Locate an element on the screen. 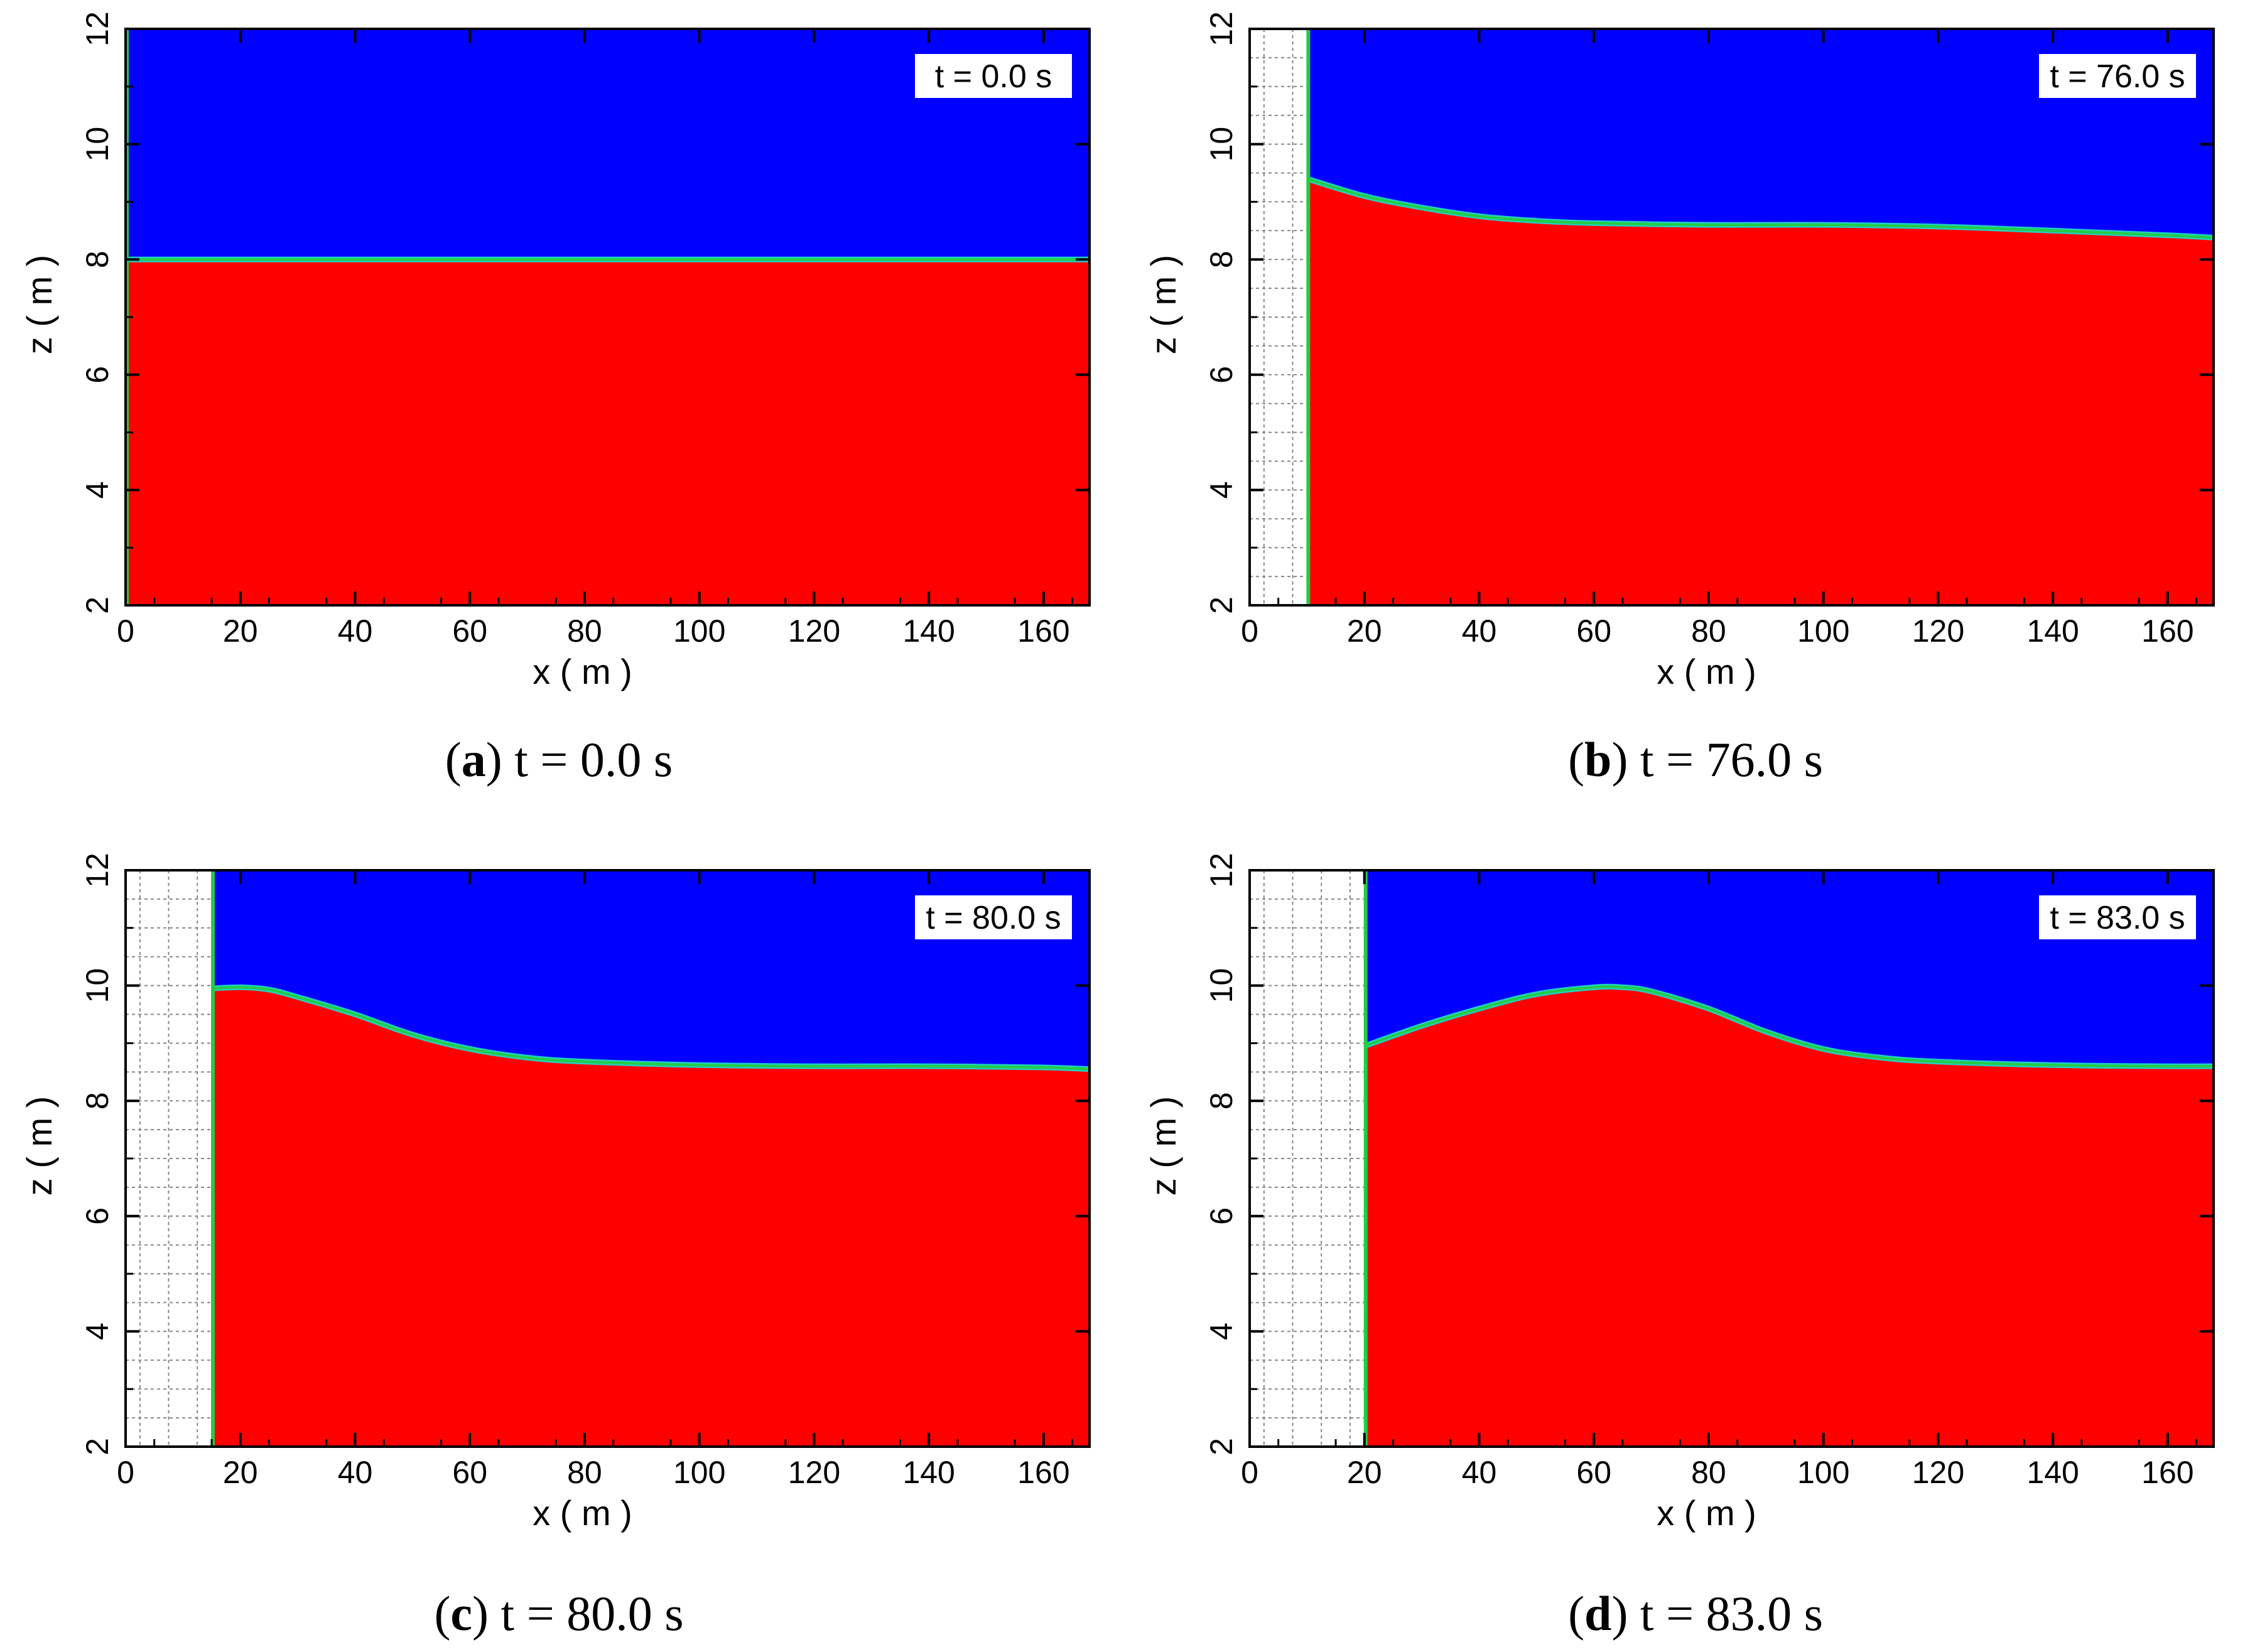  caption-d-letter: d is located at coordinates (1598, 1614).